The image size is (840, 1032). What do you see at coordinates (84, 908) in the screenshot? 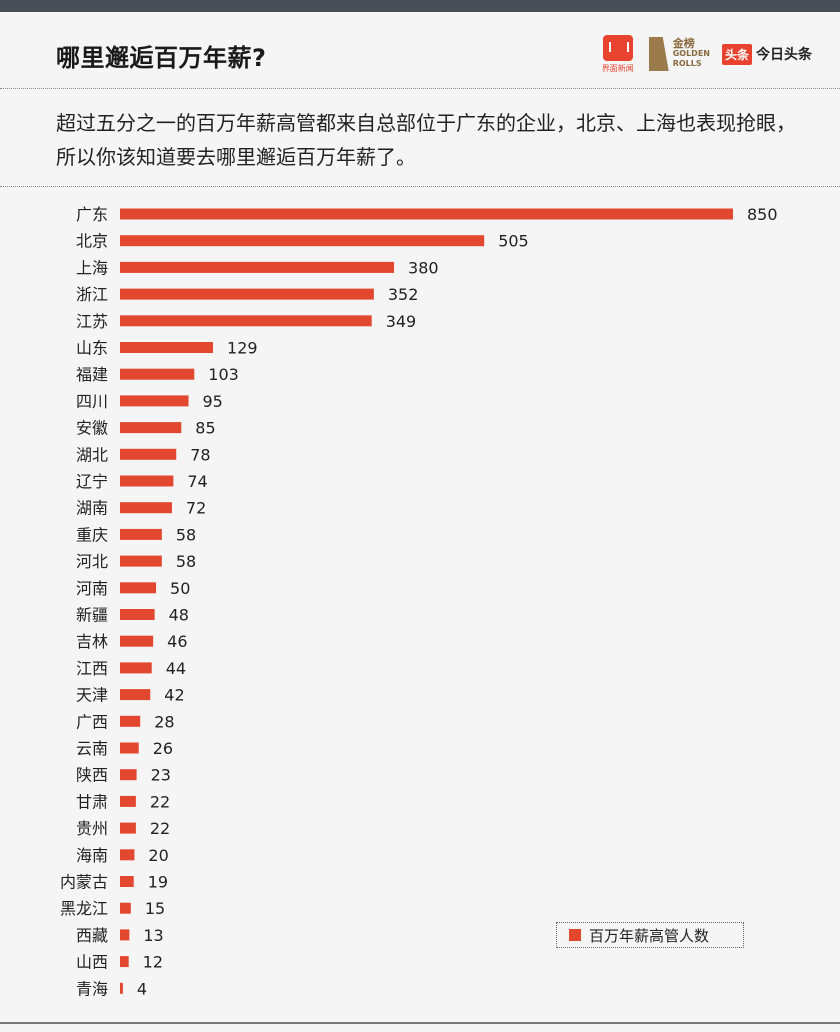
I see `category-label: 黑龙江` at bounding box center [84, 908].